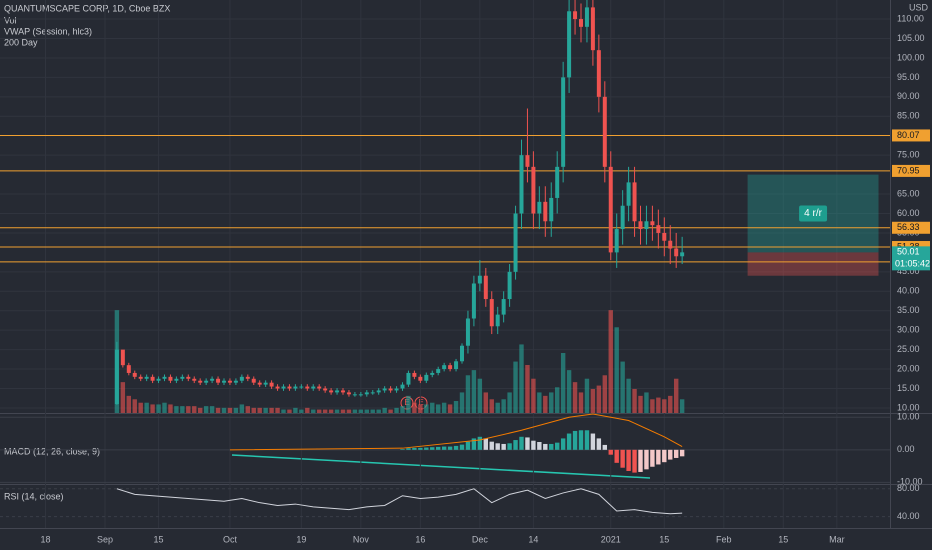 Image resolution: width=932 pixels, height=550 pixels. What do you see at coordinates (908, 193) in the screenshot?
I see `y-tick-label: 65.00` at bounding box center [908, 193].